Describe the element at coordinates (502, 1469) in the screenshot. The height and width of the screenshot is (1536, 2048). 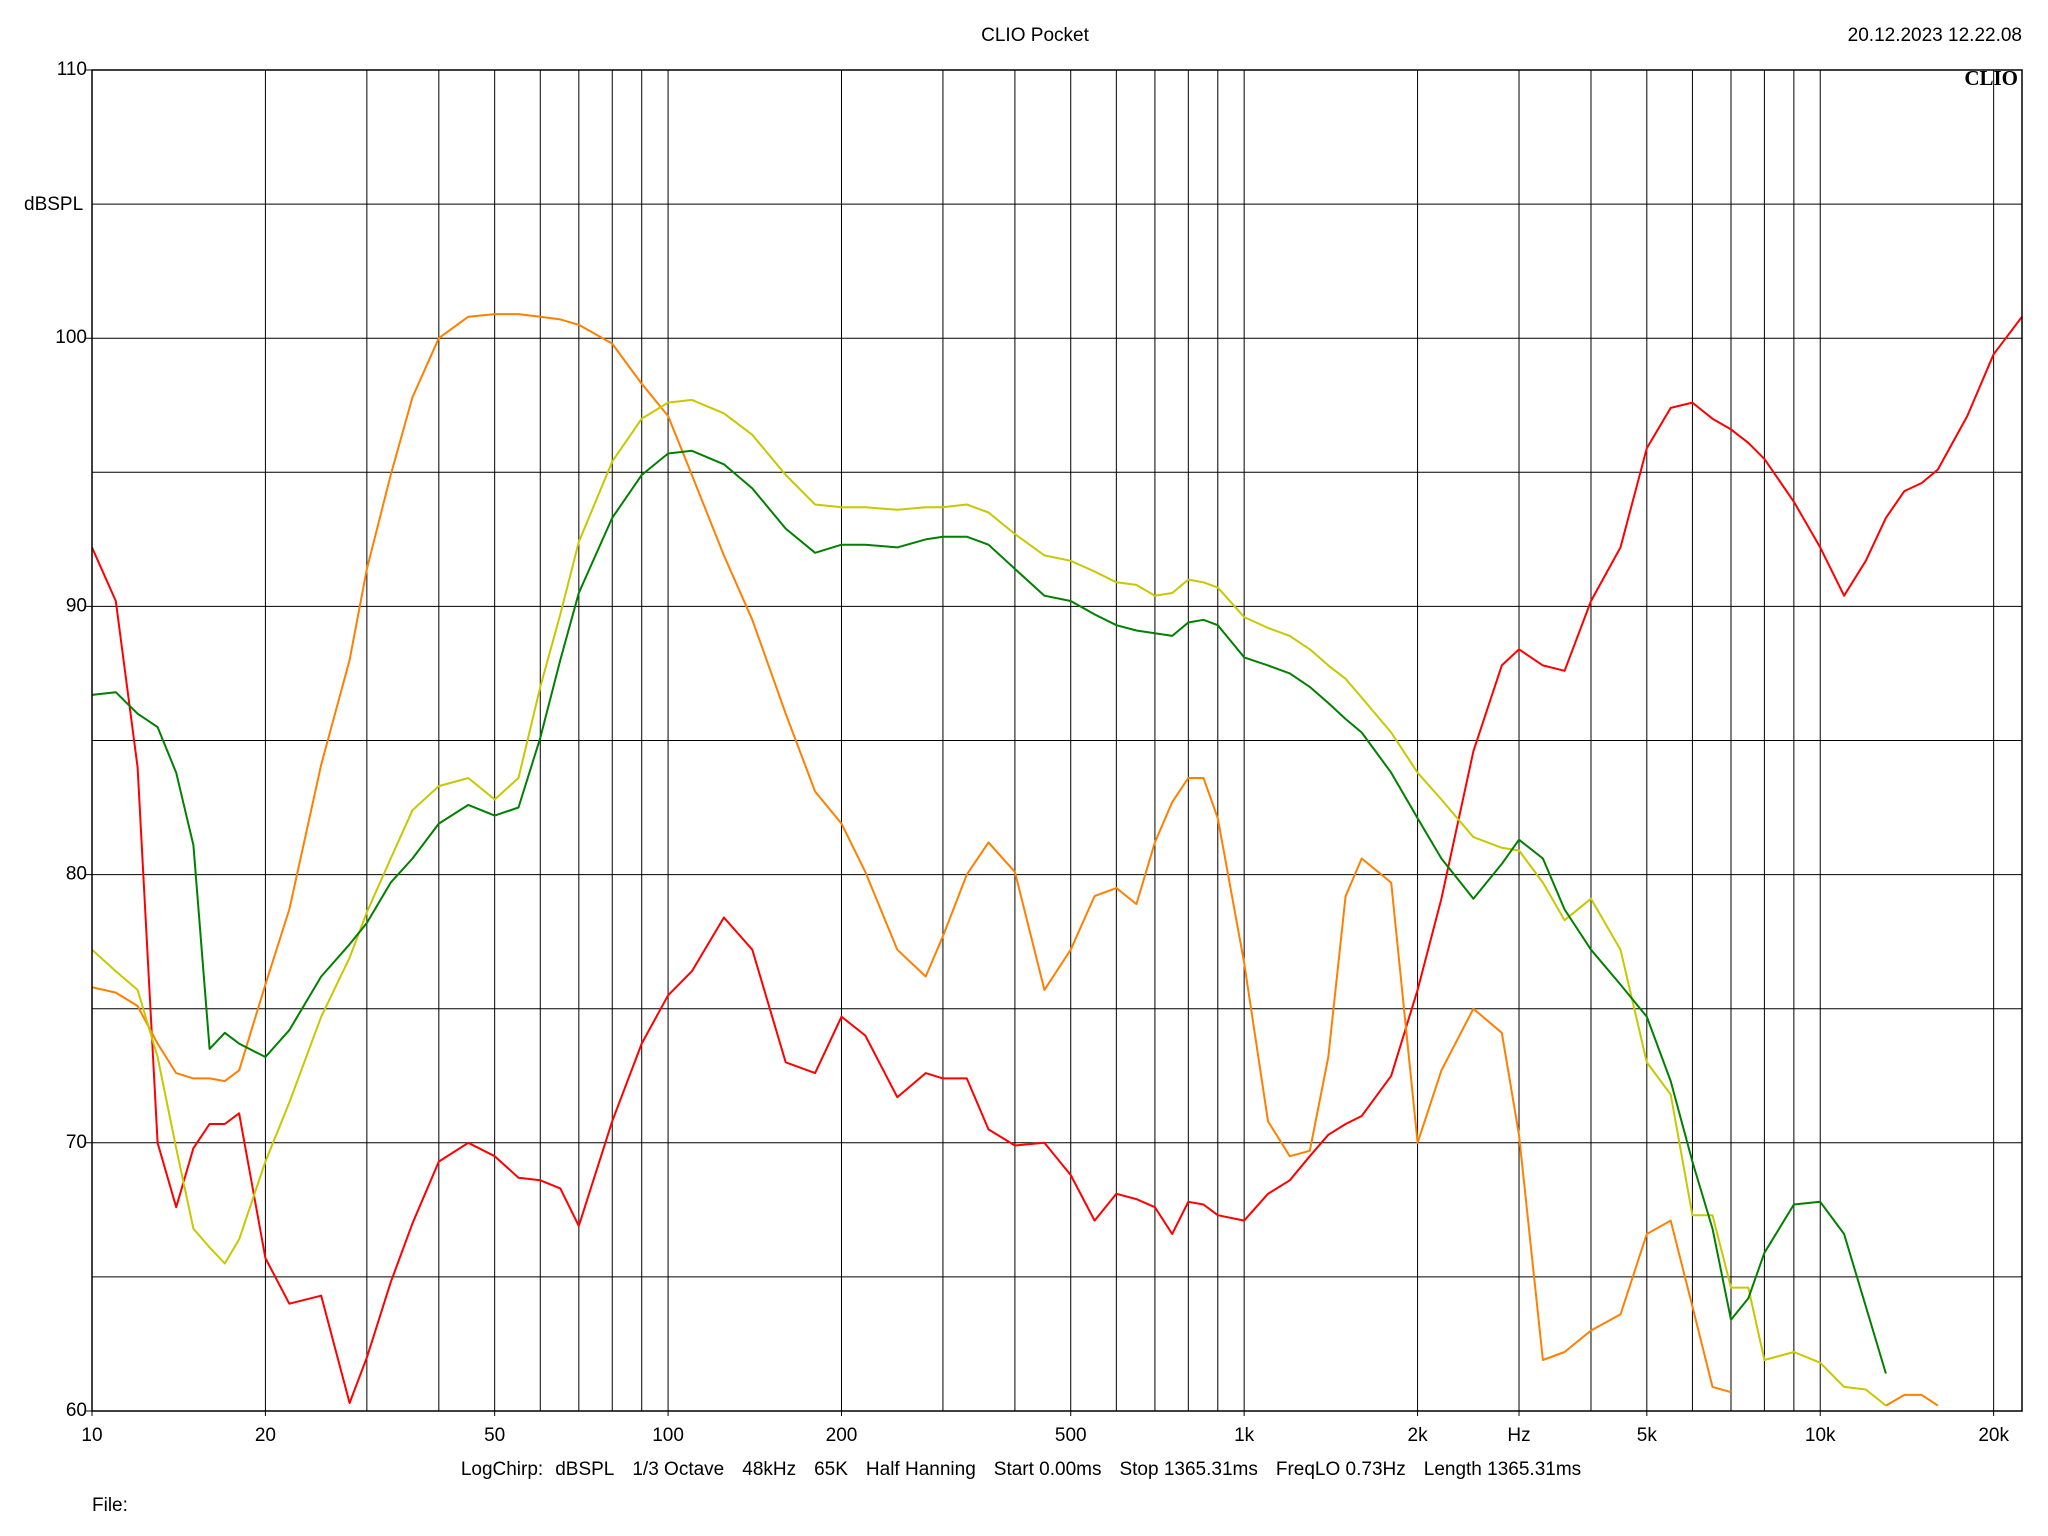
I see `footer-item: LogChirp:` at that location.